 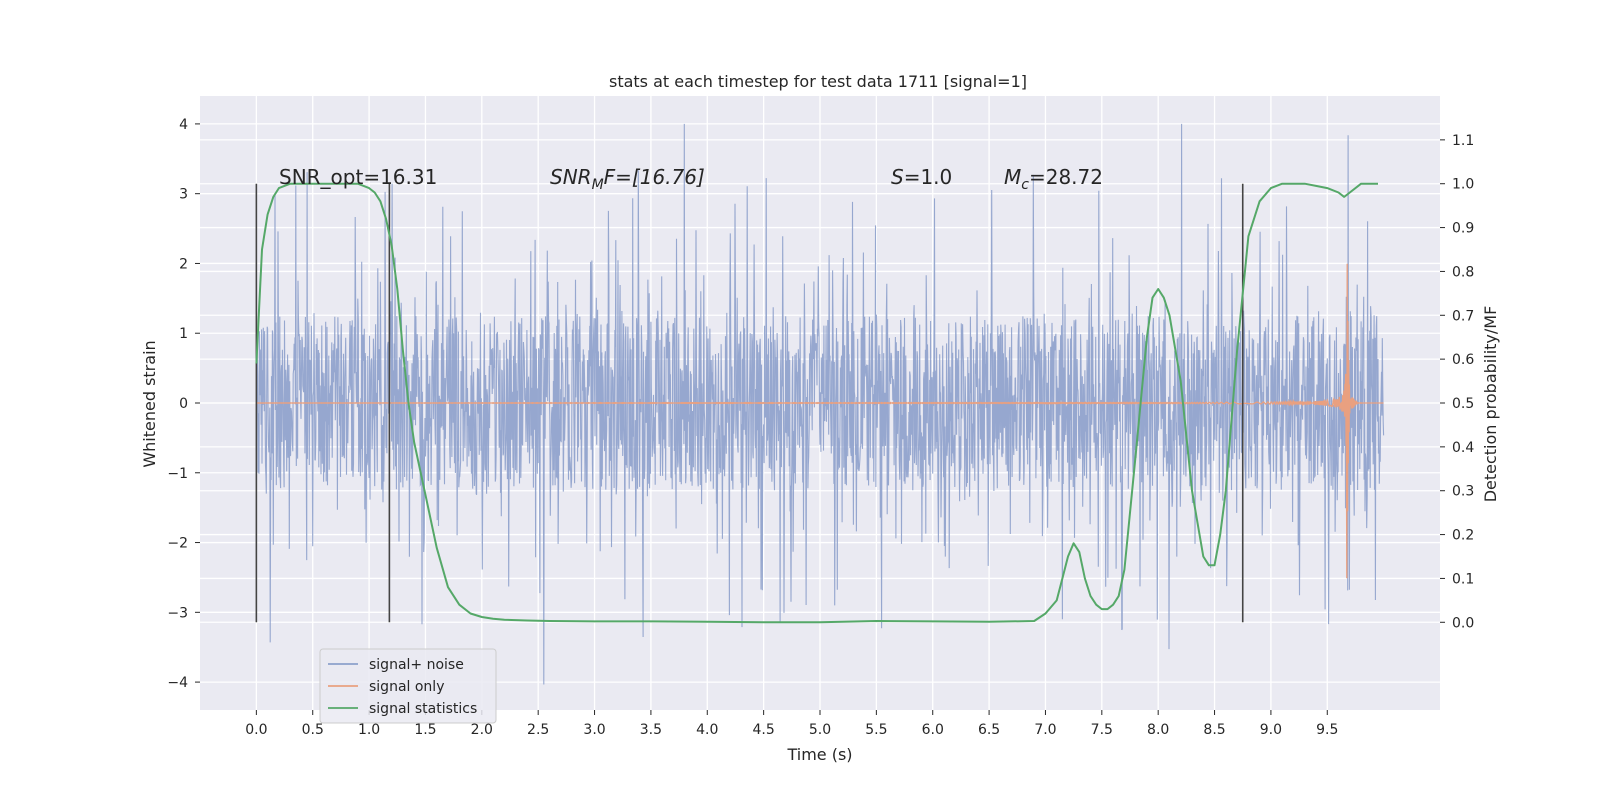 I want to click on x-tick-label: 7.0, so click(x=1045, y=730).